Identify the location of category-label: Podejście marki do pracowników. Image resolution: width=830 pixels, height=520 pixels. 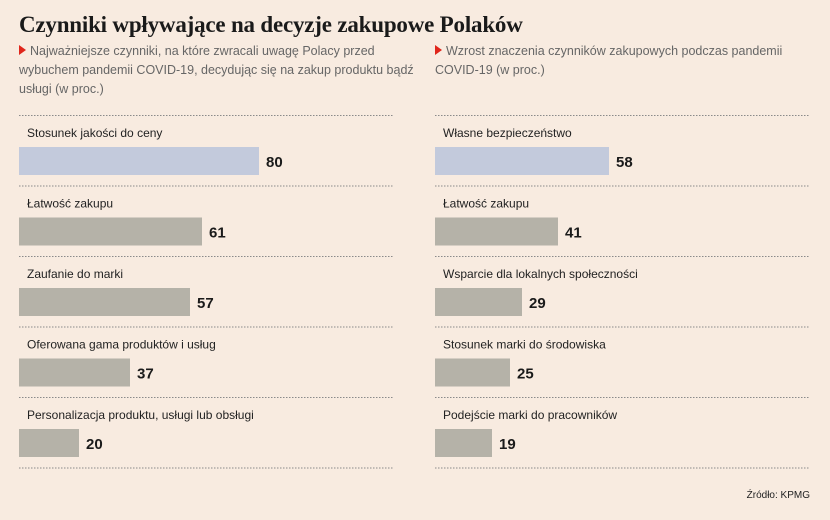
(530, 415).